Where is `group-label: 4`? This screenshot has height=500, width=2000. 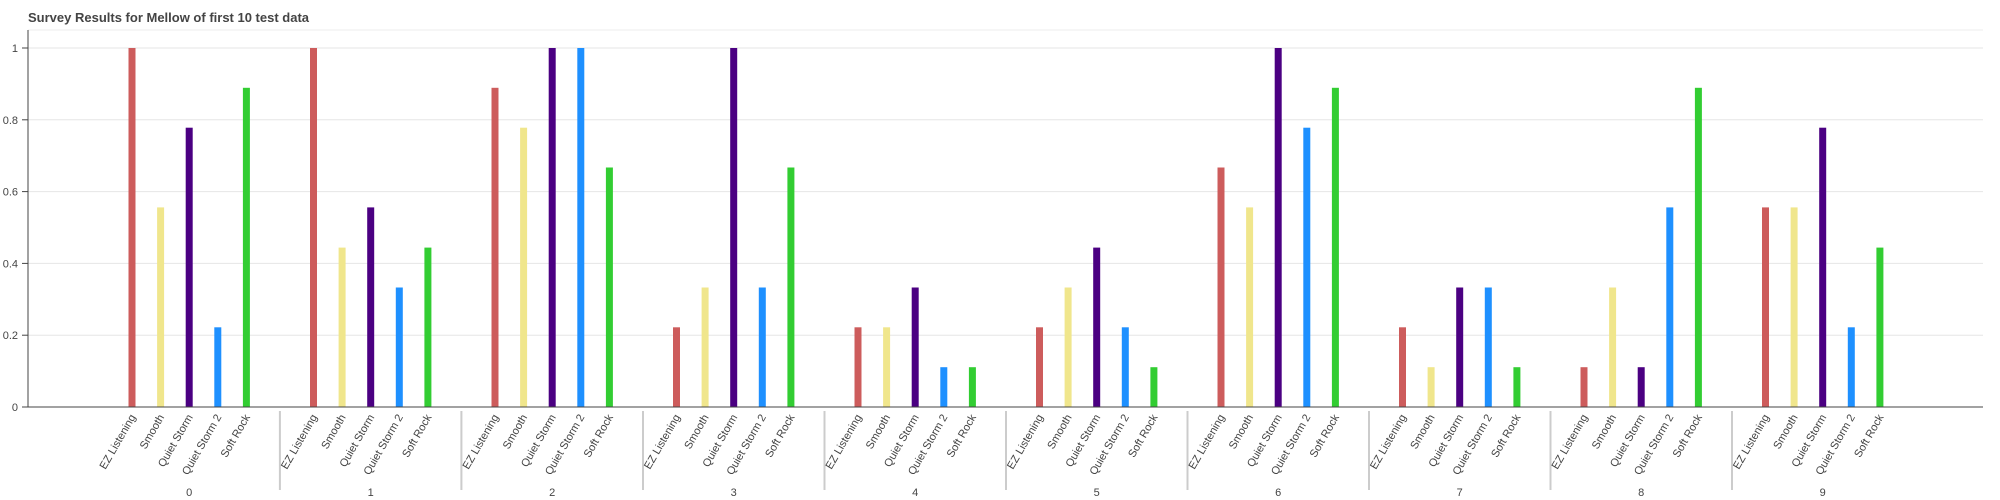 group-label: 4 is located at coordinates (915, 493).